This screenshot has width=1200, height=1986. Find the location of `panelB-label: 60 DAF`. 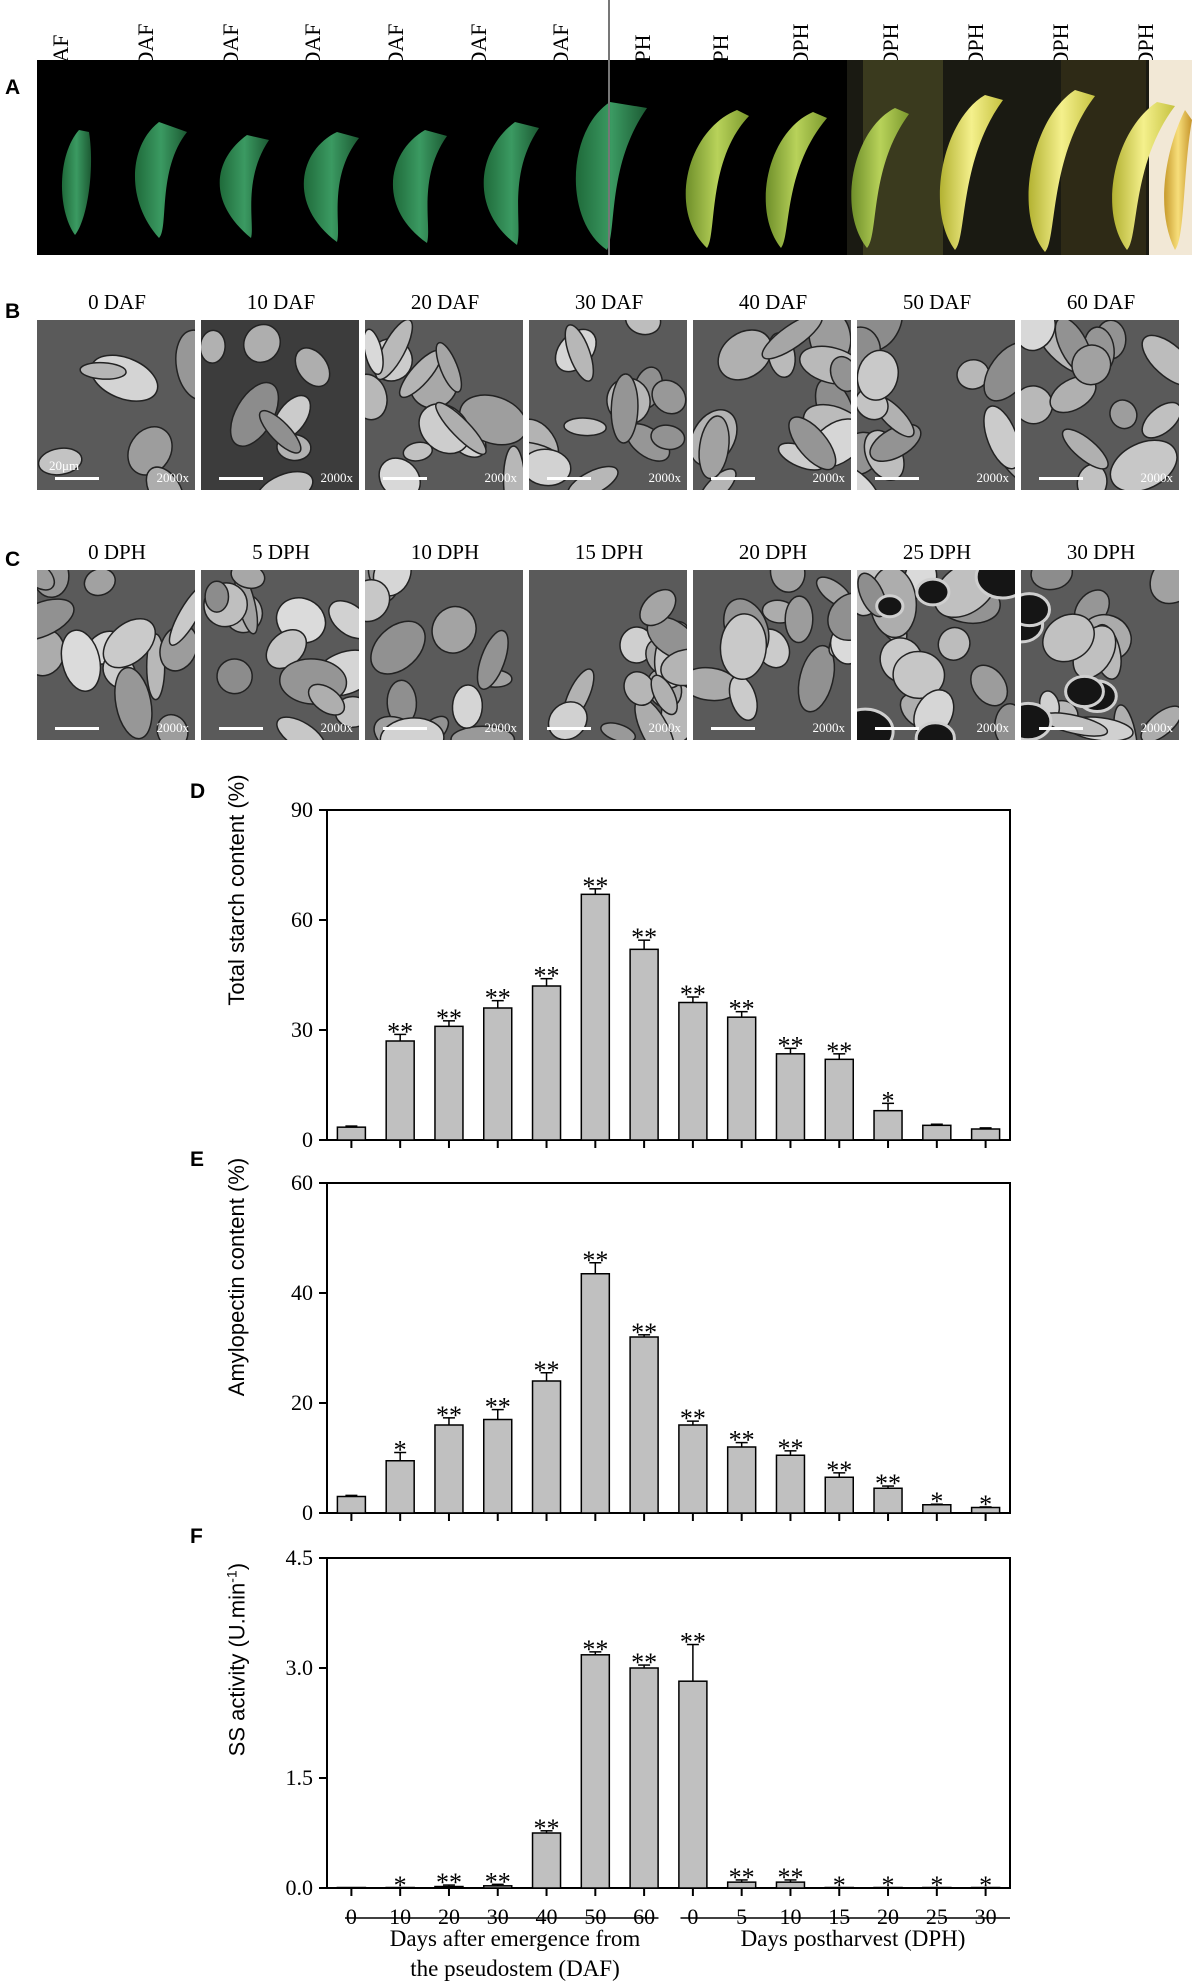

panelB-label: 60 DAF is located at coordinates (1101, 302).